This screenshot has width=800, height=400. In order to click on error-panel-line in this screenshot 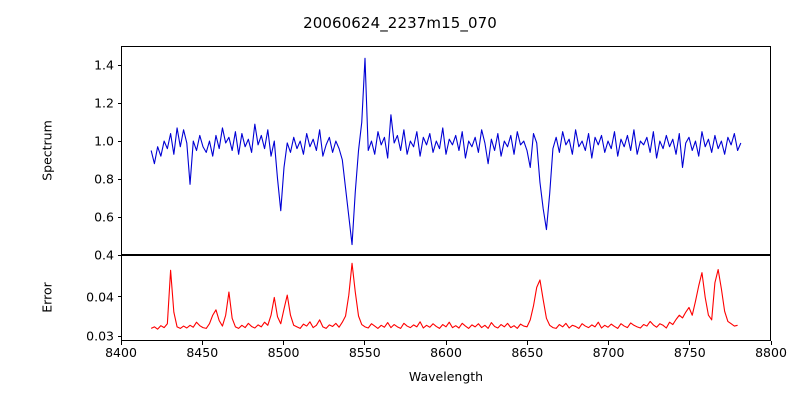, I will do `click(444, 296)`.